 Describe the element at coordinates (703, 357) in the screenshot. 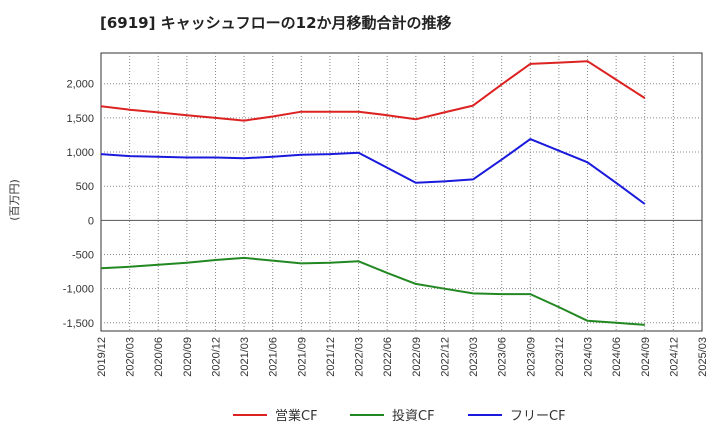

I see `x-tick-label: 2025/03` at that location.